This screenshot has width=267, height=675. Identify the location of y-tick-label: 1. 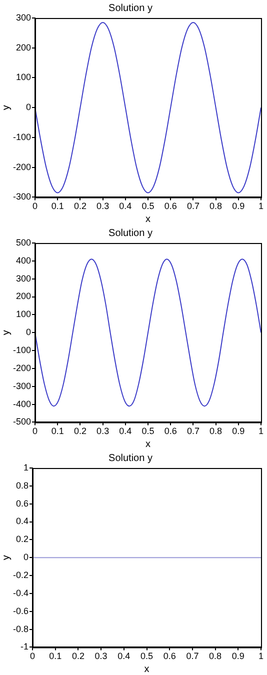
(26, 467).